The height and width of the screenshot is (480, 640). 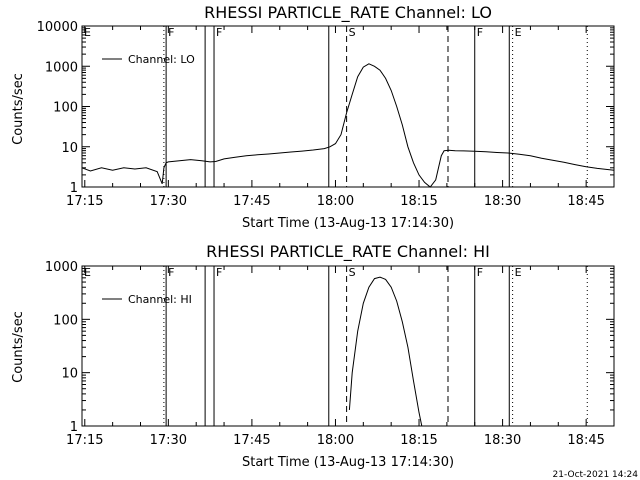 What do you see at coordinates (57, 27) in the screenshot?
I see `y-tick-label: 10000` at bounding box center [57, 27].